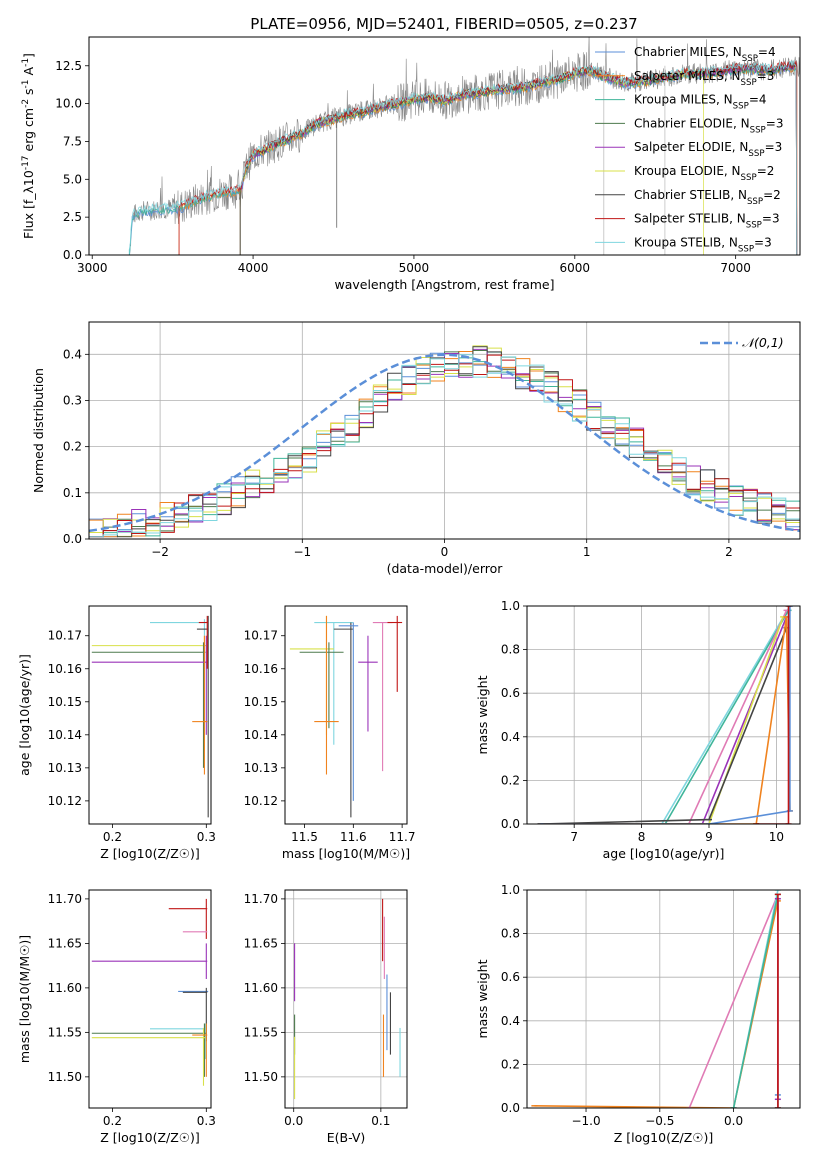 The image size is (819, 1170). What do you see at coordinates (65, 768) in the screenshot?
I see `y-tick-label: 10.13` at bounding box center [65, 768].